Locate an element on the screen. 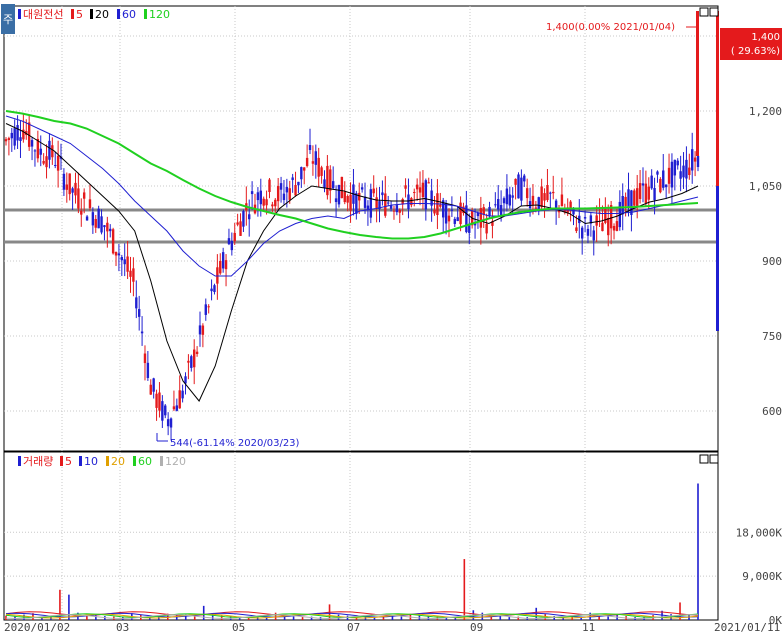 This screenshot has height=634, width=784. panel-toggle-button is located at coordinates (8, 19).